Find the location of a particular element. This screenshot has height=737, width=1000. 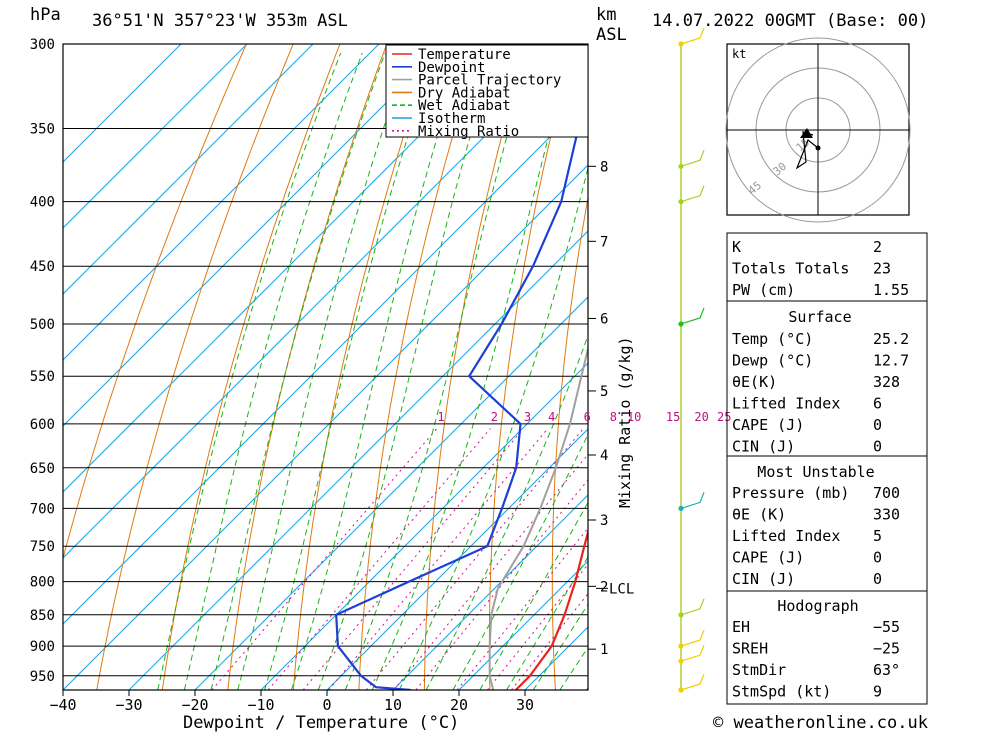

pressure-tick-label: 350 is located at coordinates (42, 129).